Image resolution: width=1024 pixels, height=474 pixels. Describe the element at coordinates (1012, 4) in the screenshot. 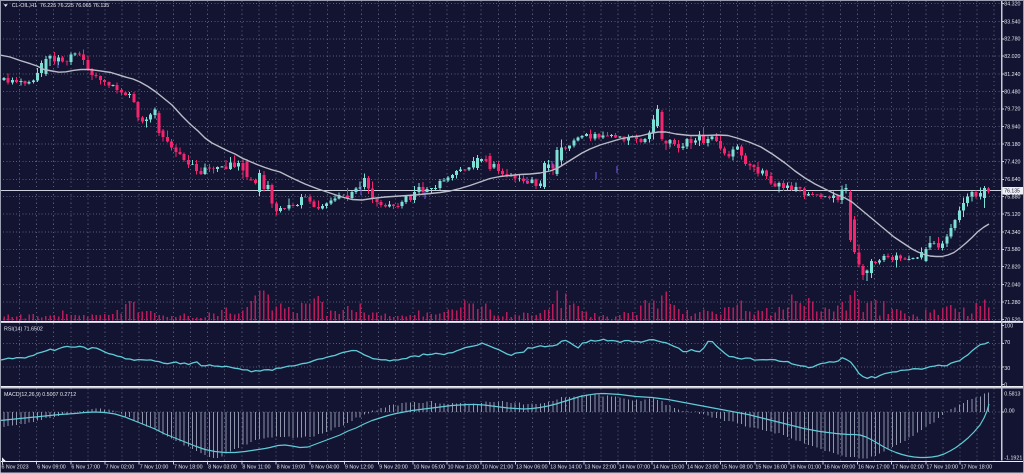

I see `svg-text: 84.320` at that location.